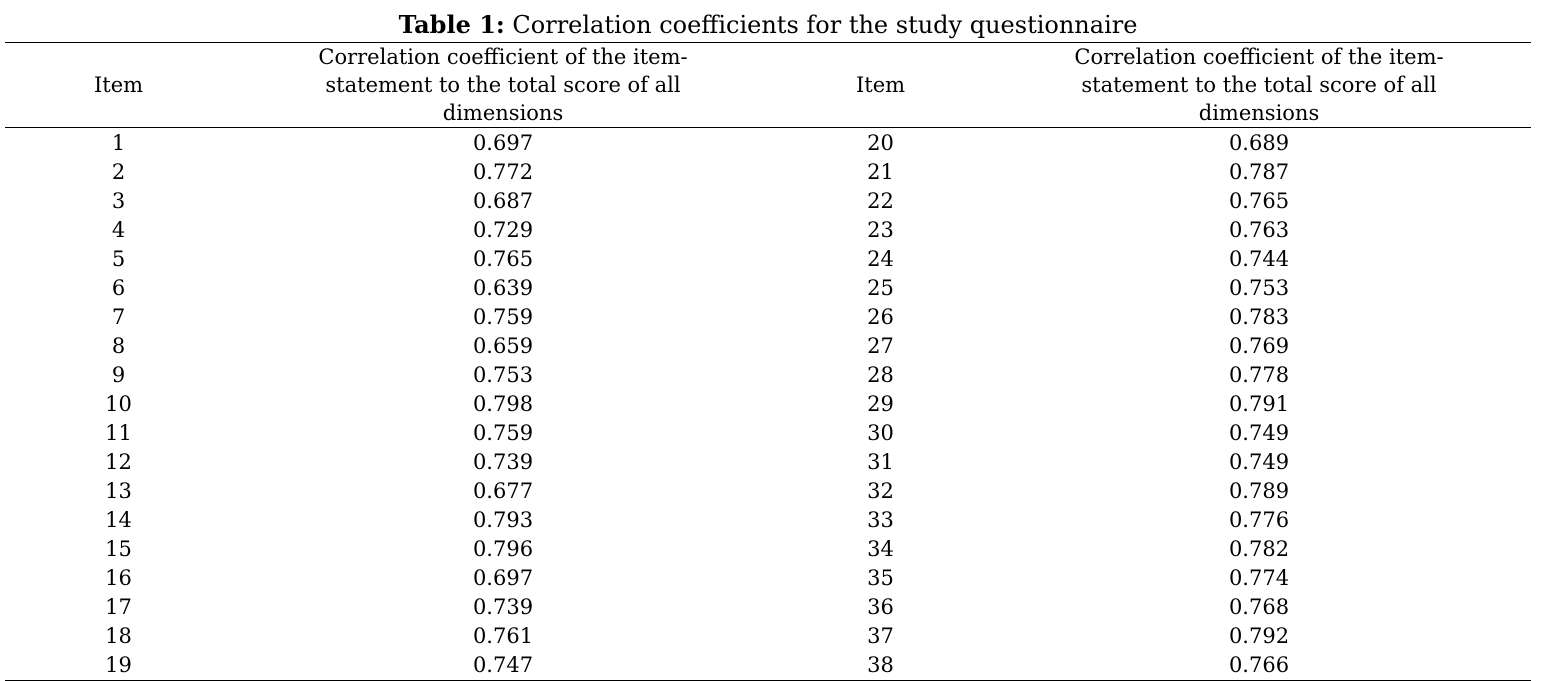  What do you see at coordinates (118, 578) in the screenshot?
I see `cell-item-left: 16` at bounding box center [118, 578].